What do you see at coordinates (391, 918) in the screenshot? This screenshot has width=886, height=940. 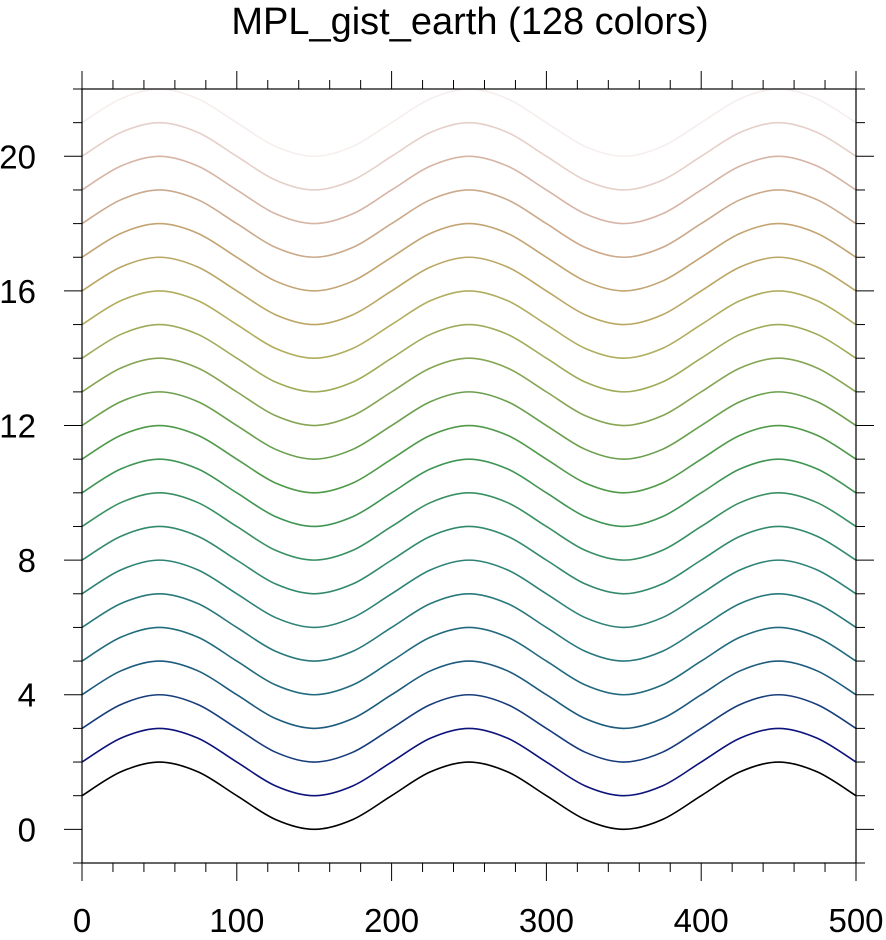 I see `x-tick-label-200: 200` at bounding box center [391, 918].